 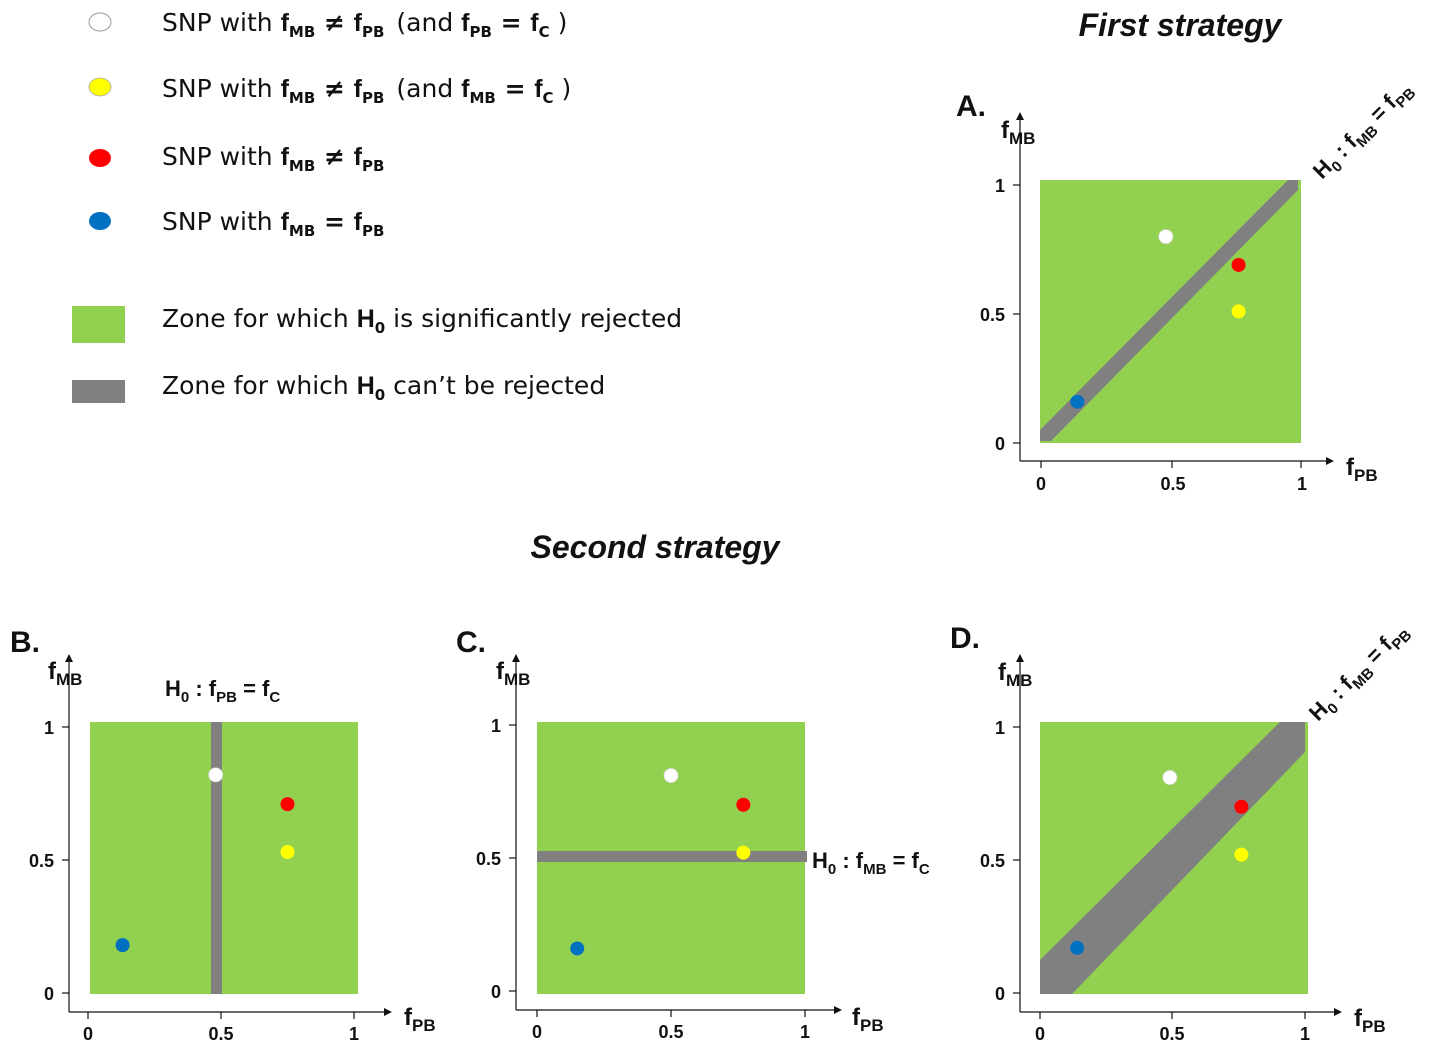 What do you see at coordinates (273, 223) in the screenshot?
I see `legend-label-blue: SNP with fMB = fPB` at bounding box center [273, 223].